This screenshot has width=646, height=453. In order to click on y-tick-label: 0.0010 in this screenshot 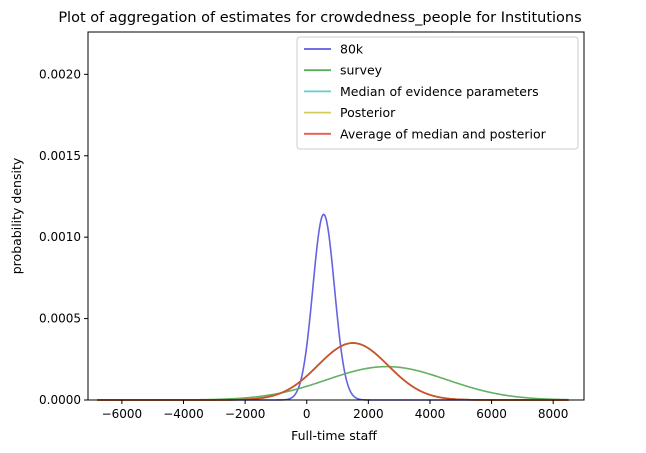, I will do `click(60, 237)`.